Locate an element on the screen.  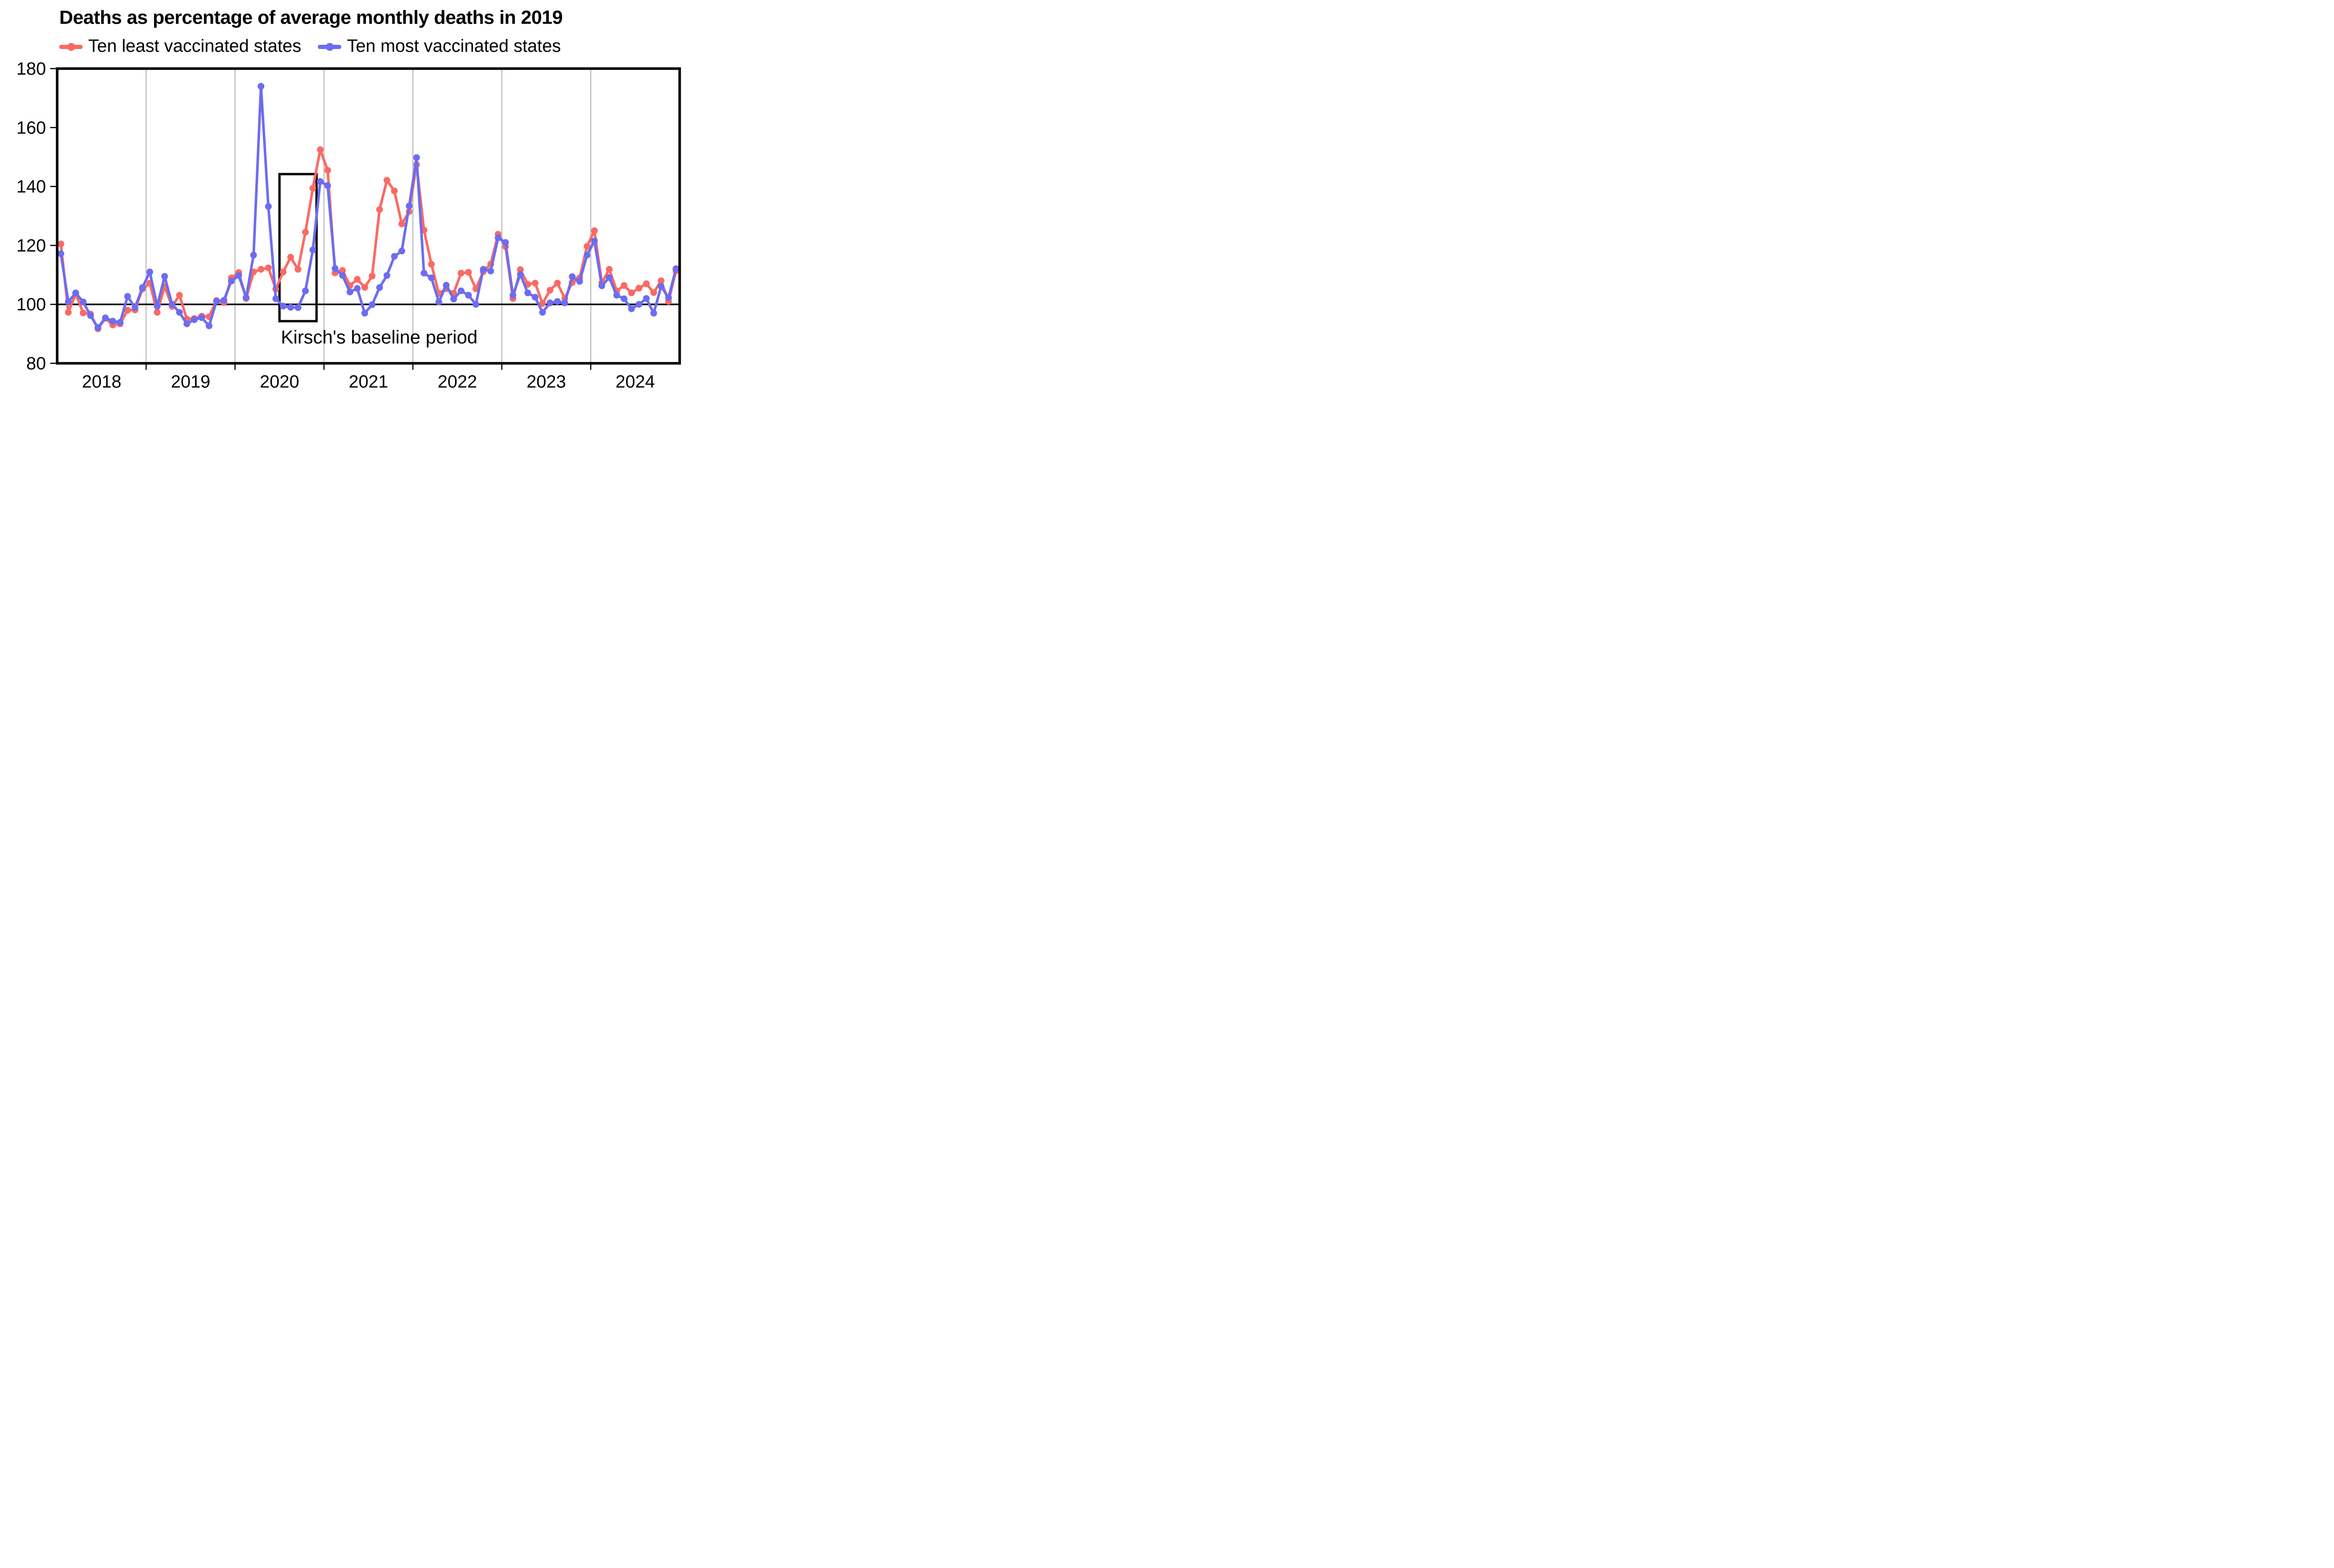
series-line-most-vaccinated is located at coordinates (368, 207).